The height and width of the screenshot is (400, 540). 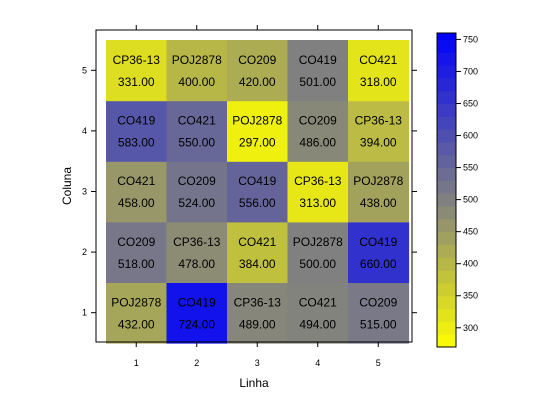 I want to click on colorbar-tick-label: 750, so click(x=470, y=39).